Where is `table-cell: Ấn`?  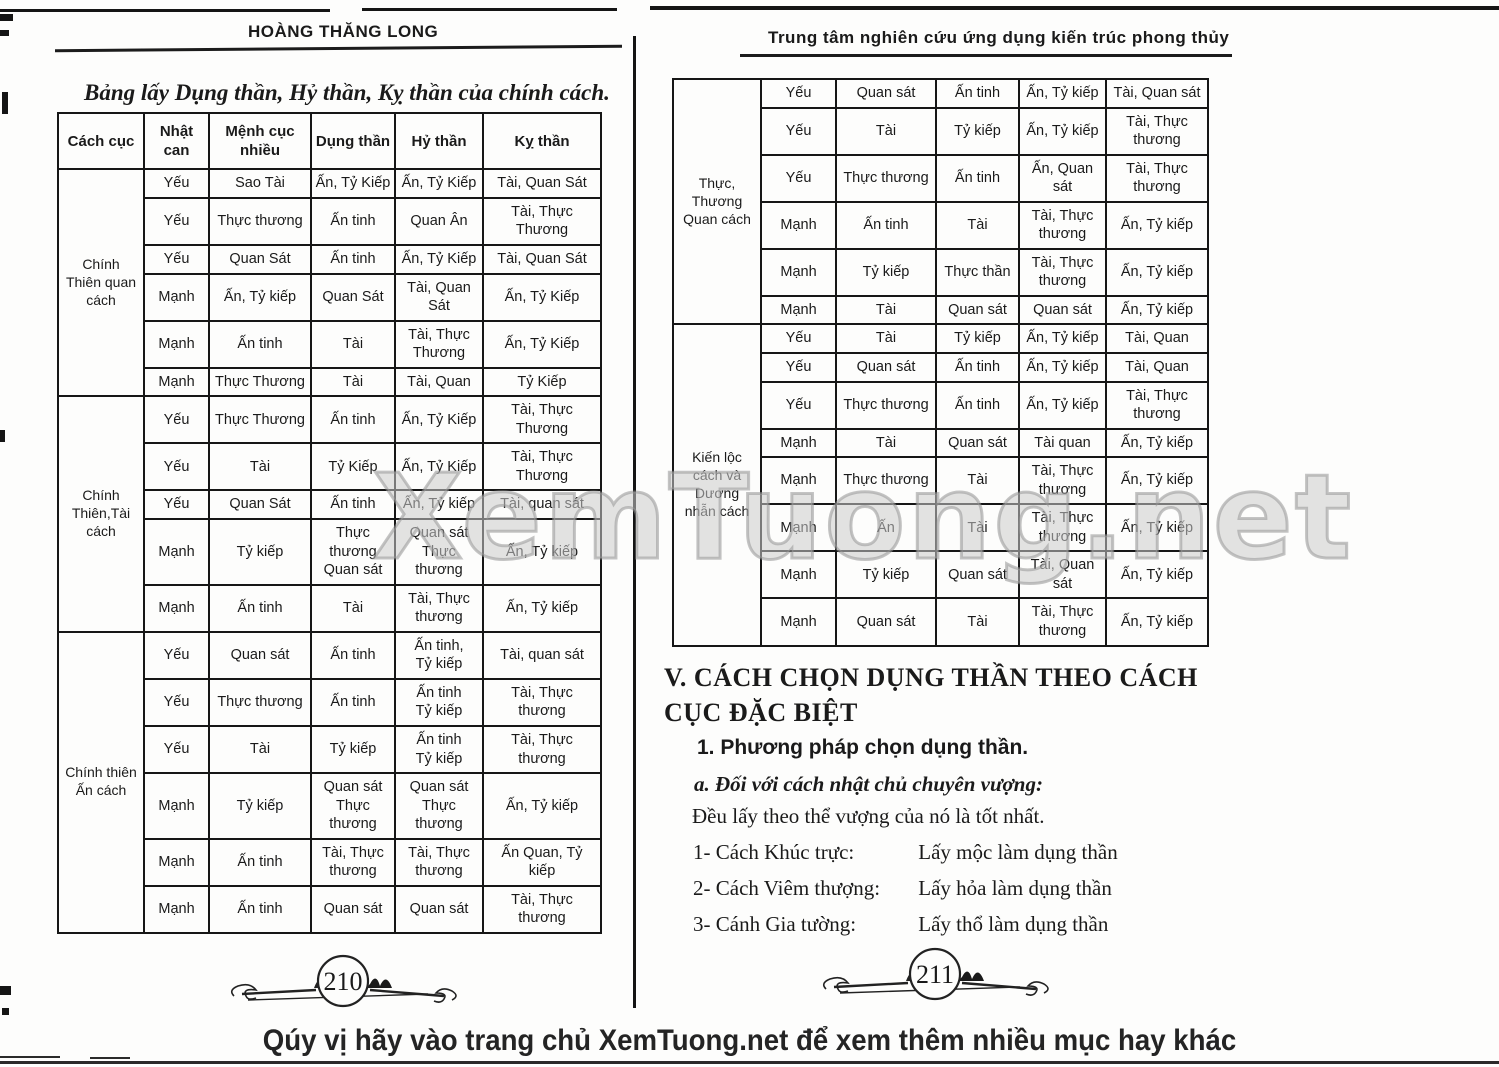 table-cell: Ấn is located at coordinates (886, 528).